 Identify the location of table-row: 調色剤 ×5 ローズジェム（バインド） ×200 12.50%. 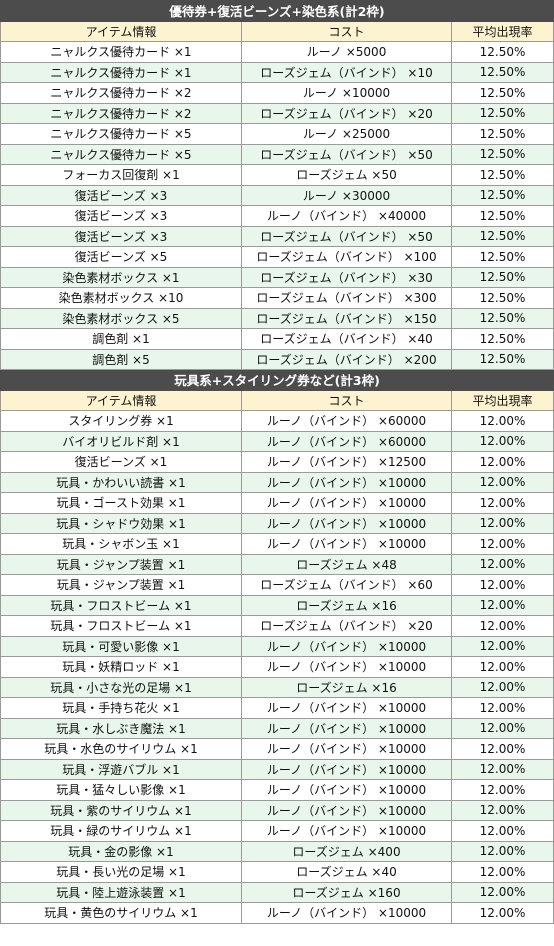
(277, 359).